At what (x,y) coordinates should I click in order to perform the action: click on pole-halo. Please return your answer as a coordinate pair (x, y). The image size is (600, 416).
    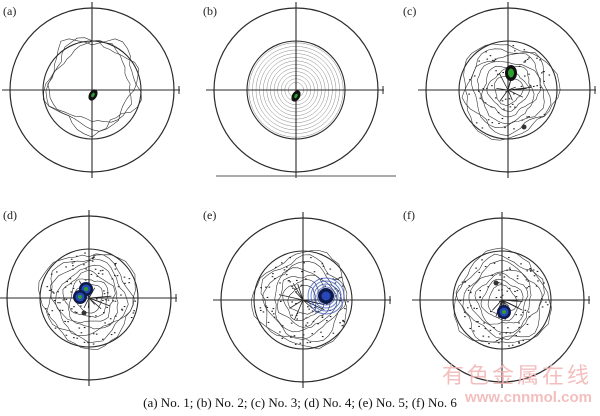
    Looking at the image, I should click on (326, 296).